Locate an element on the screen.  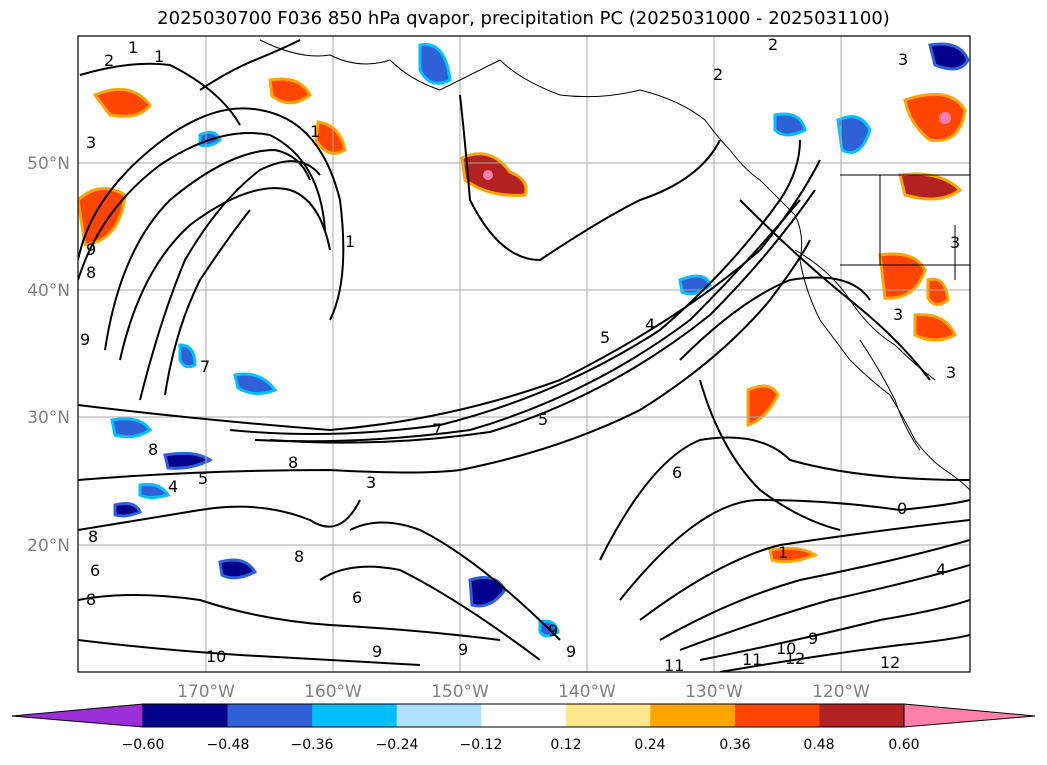
colorbar-tick: −0.48 is located at coordinates (228, 745).